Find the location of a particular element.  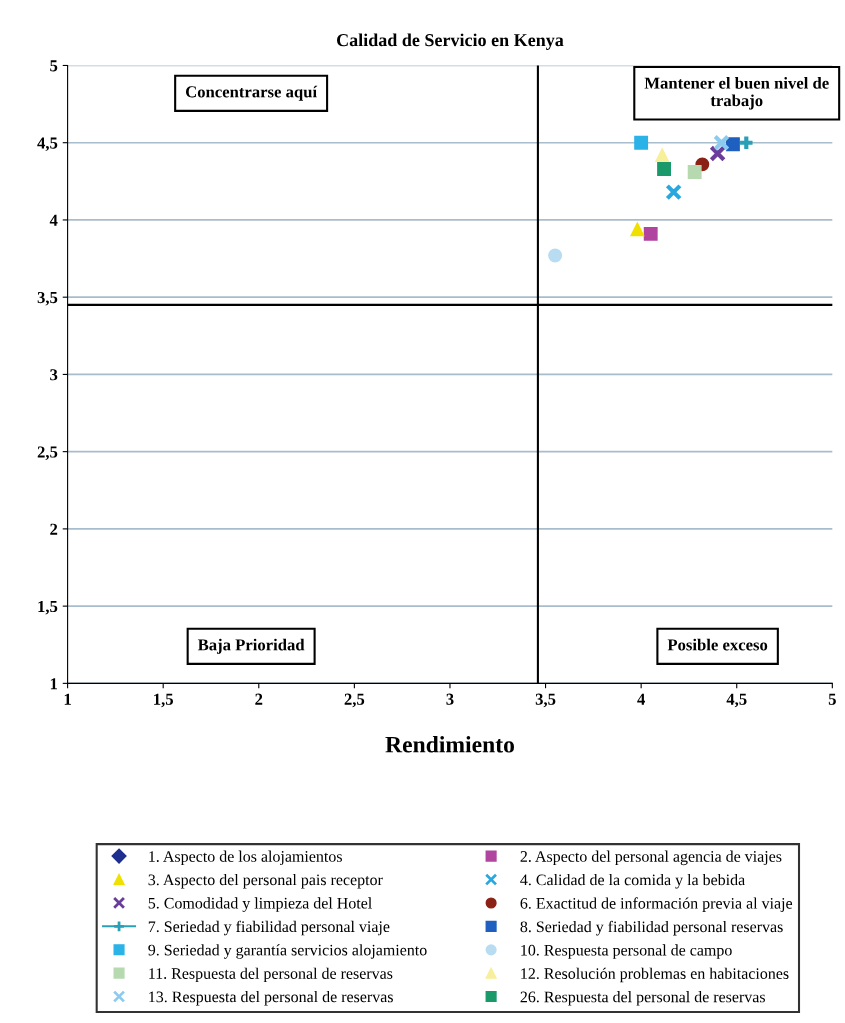

legend-label: 9. Seriedad y garantía servicios alojamiento is located at coordinates (287, 951).